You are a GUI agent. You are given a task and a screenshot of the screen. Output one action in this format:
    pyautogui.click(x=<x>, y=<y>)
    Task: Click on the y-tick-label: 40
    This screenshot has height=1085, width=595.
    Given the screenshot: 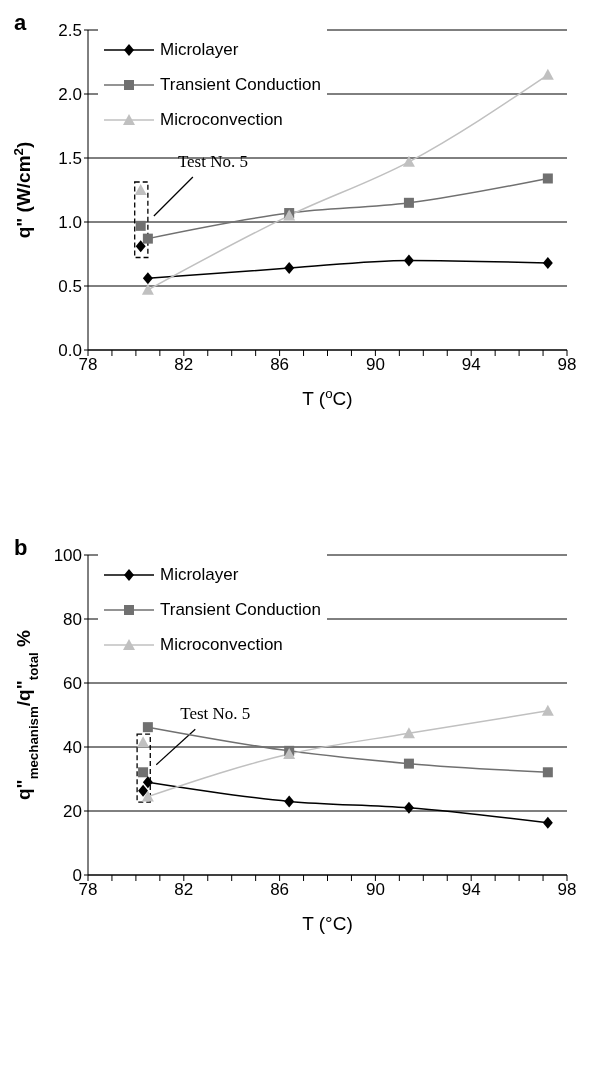 What is the action you would take?
    pyautogui.click(x=72, y=748)
    